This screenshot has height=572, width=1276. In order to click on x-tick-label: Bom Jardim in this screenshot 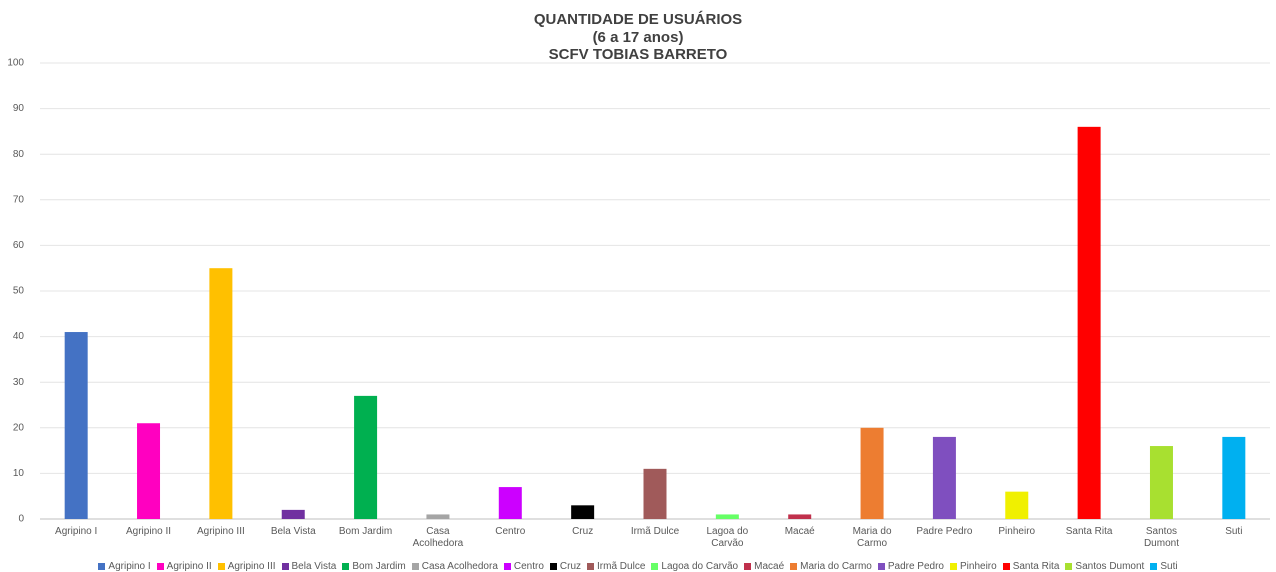, I will do `click(365, 531)`.